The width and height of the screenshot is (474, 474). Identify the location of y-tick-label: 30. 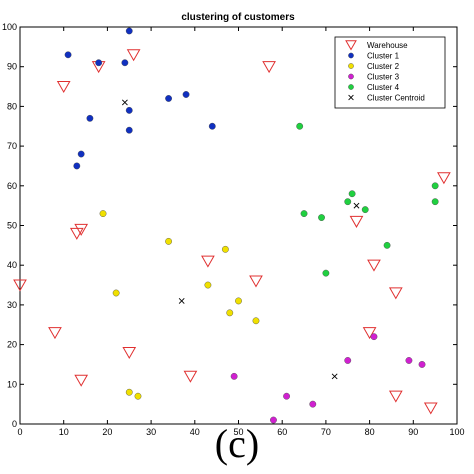
(12, 305).